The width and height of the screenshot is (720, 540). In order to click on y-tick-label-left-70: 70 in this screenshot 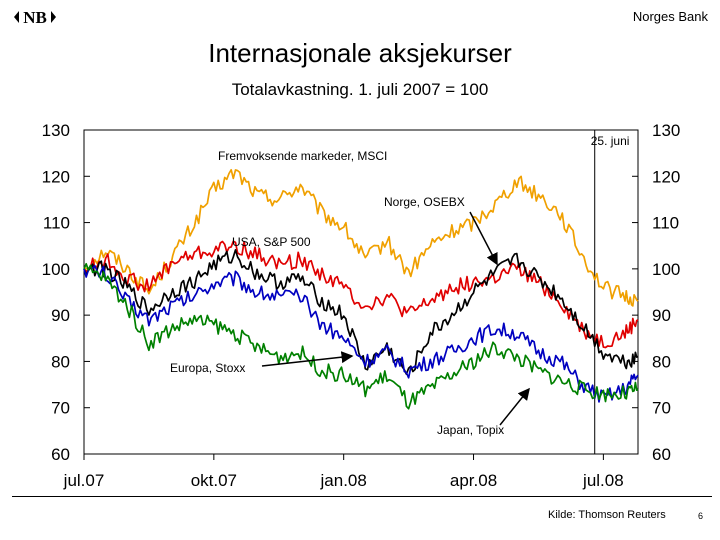, I will do `click(60, 408)`.